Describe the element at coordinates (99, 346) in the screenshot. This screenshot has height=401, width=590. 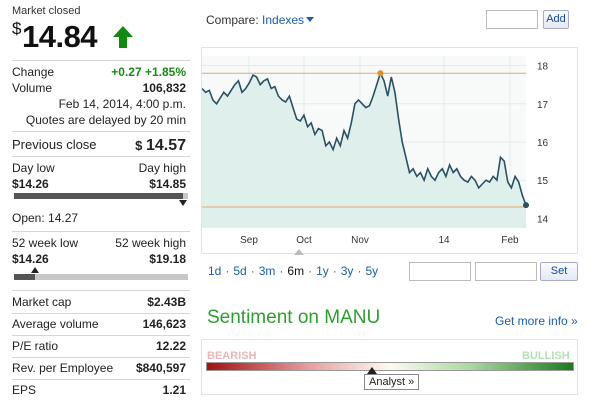
I see `stat-row: P/E ratio 12.22` at that location.